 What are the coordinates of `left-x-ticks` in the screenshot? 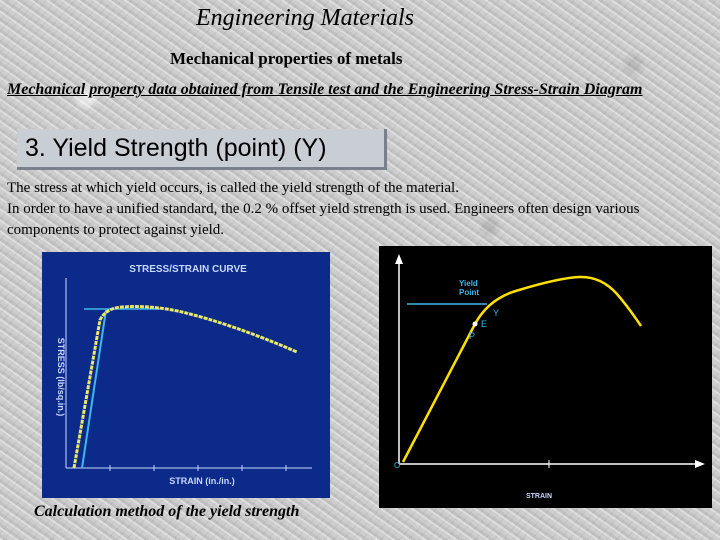 It's located at (198, 468).